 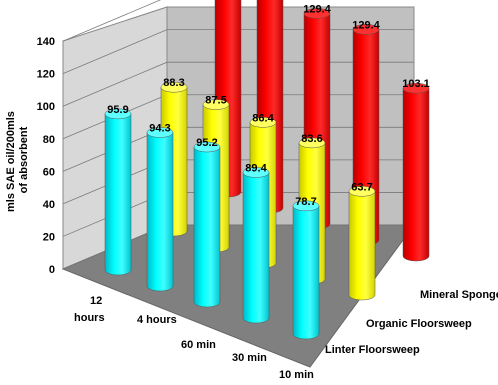 What do you see at coordinates (49, 140) in the screenshot?
I see `y-tick-label: 80` at bounding box center [49, 140].